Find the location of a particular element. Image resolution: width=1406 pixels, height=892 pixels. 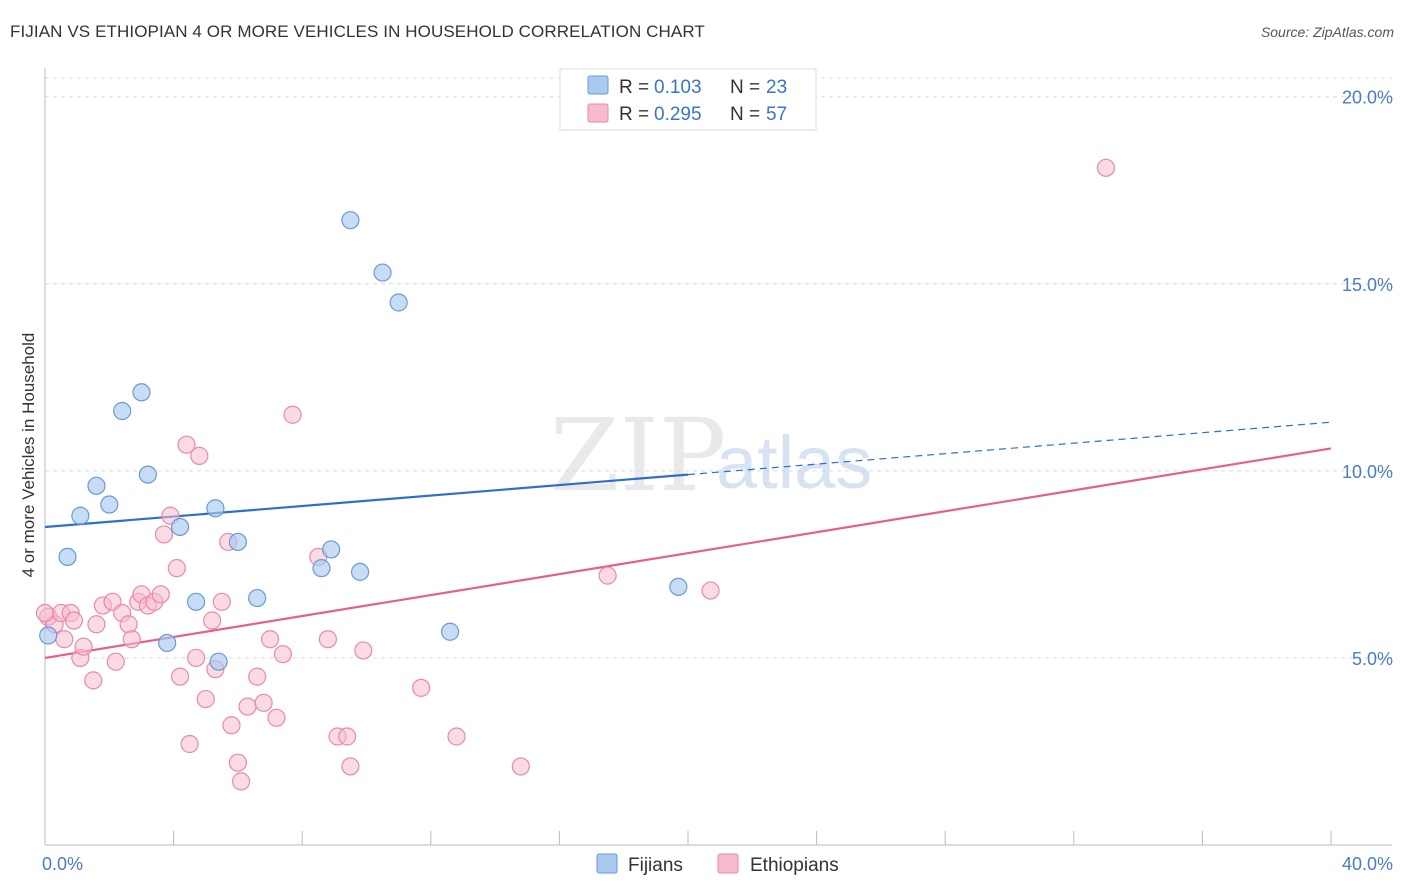

y-tick-label: 5.0% is located at coordinates (1372, 659).